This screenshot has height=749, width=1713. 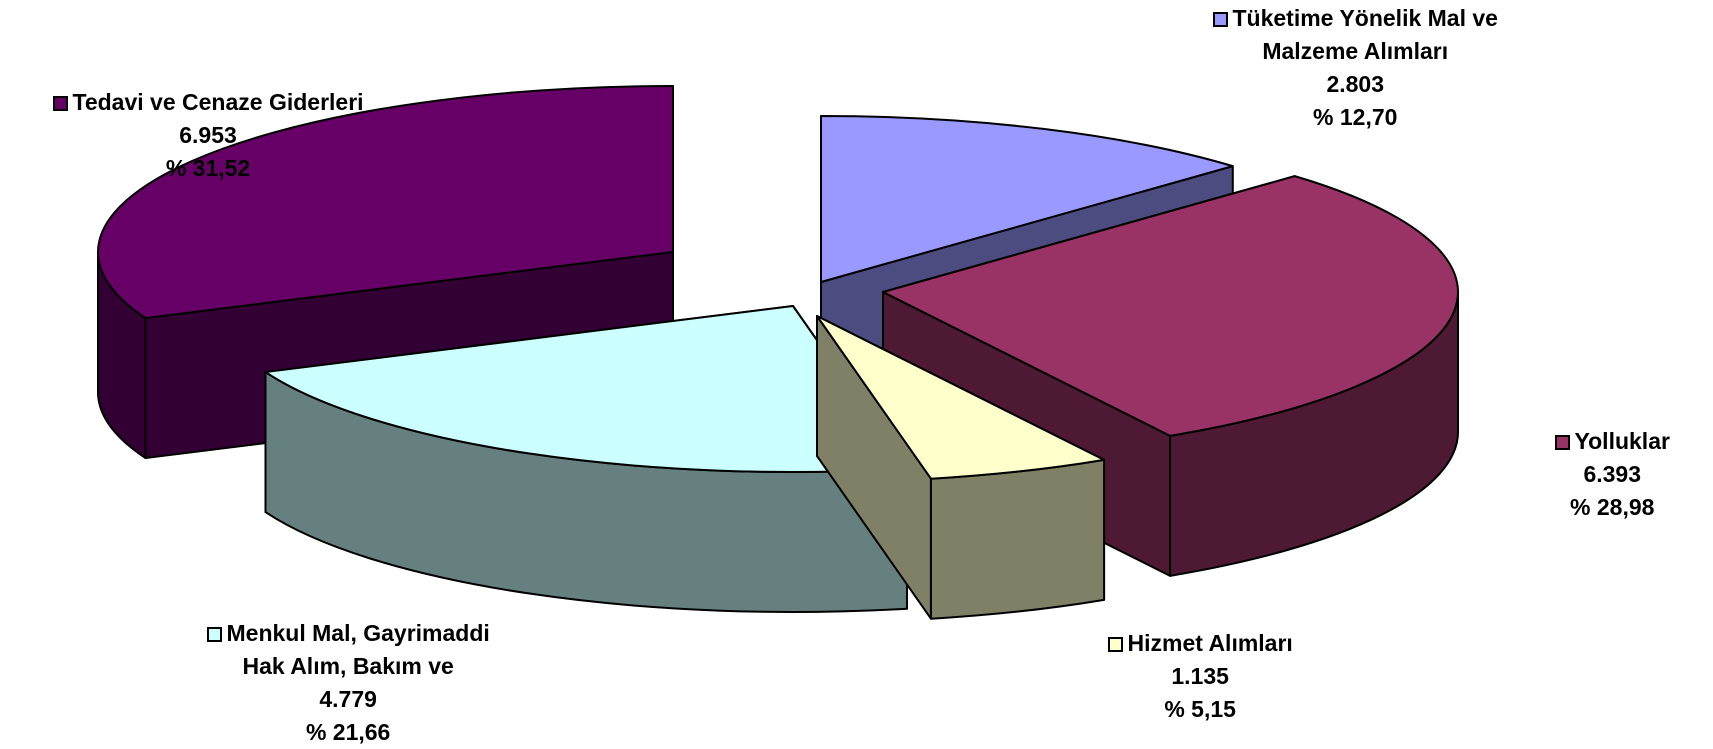 I want to click on legend-swatch-hizmet, so click(x=1115, y=644).